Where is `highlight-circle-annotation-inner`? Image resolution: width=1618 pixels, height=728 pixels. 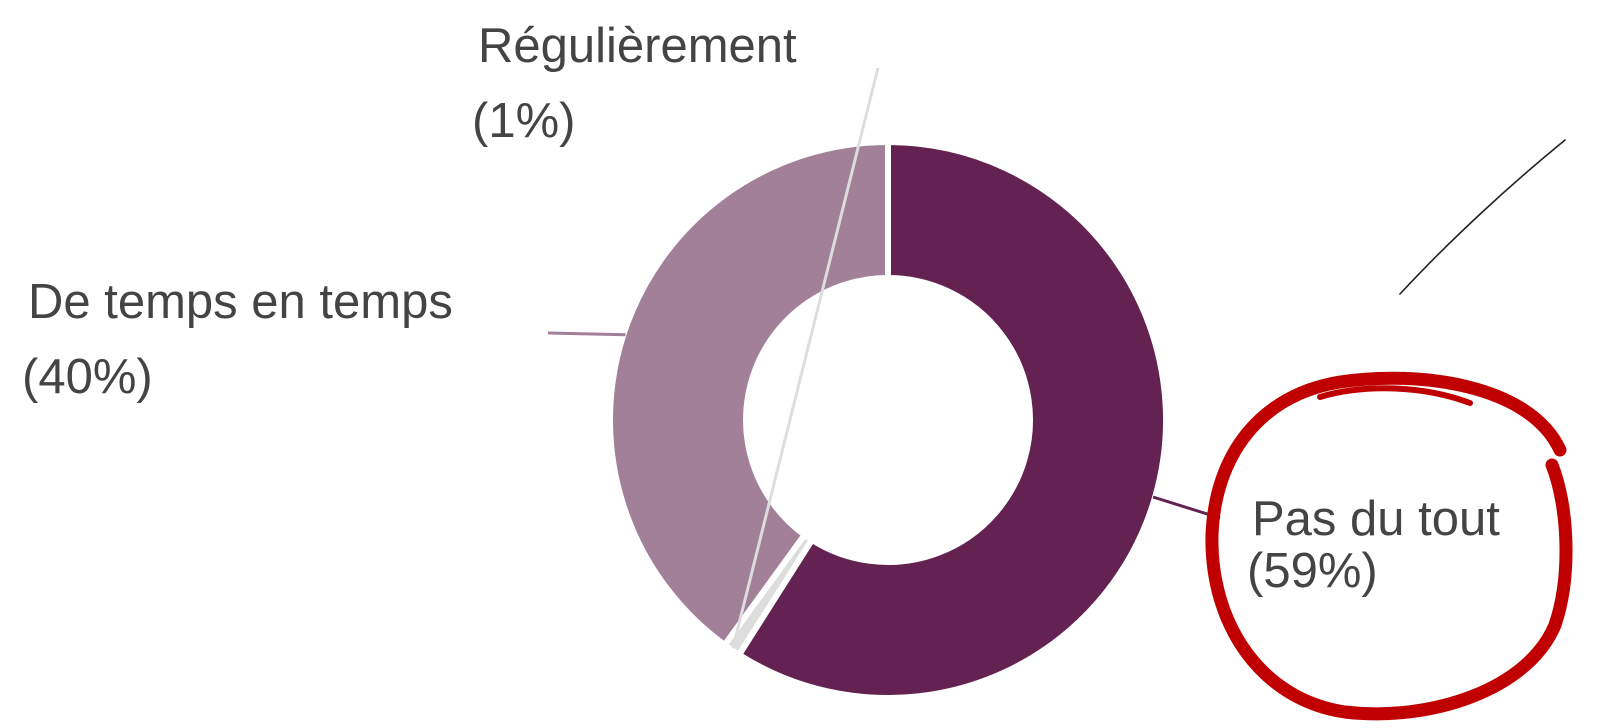 highlight-circle-annotation-inner is located at coordinates (1395, 395).